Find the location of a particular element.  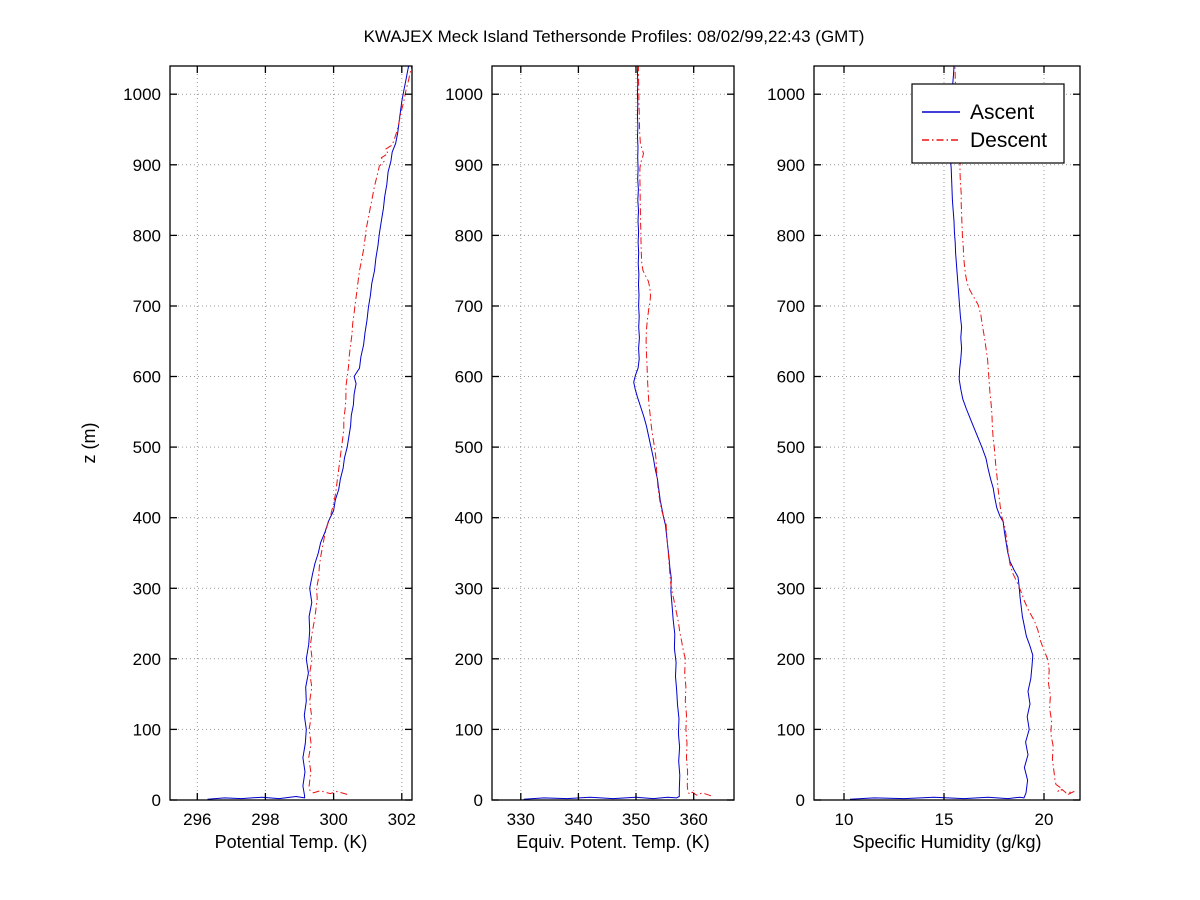

x-tick-label: 10 is located at coordinates (844, 819).